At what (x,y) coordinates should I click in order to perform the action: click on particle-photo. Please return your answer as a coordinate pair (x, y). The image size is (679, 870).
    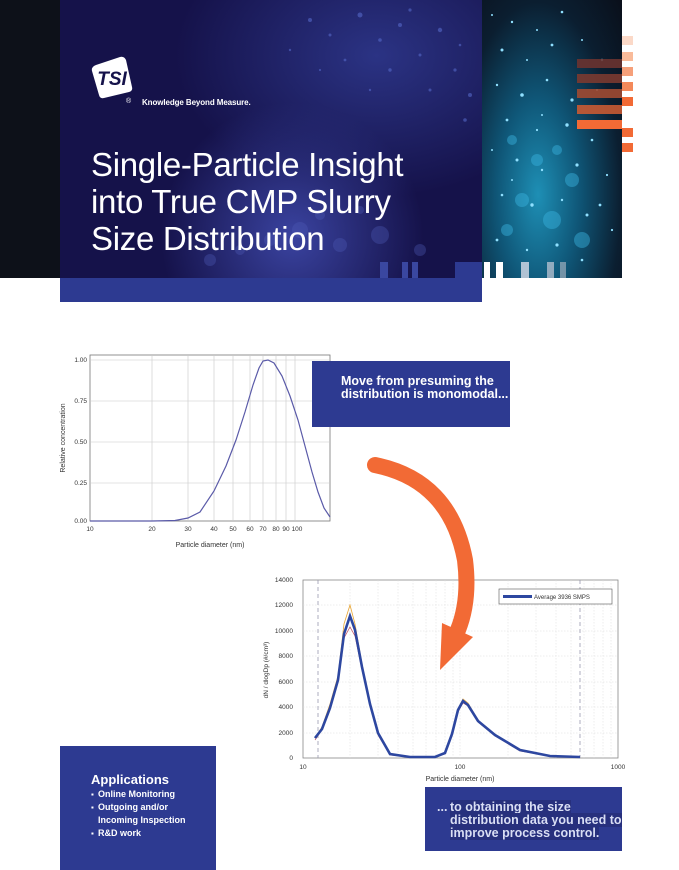
    Looking at the image, I should click on (552, 139).